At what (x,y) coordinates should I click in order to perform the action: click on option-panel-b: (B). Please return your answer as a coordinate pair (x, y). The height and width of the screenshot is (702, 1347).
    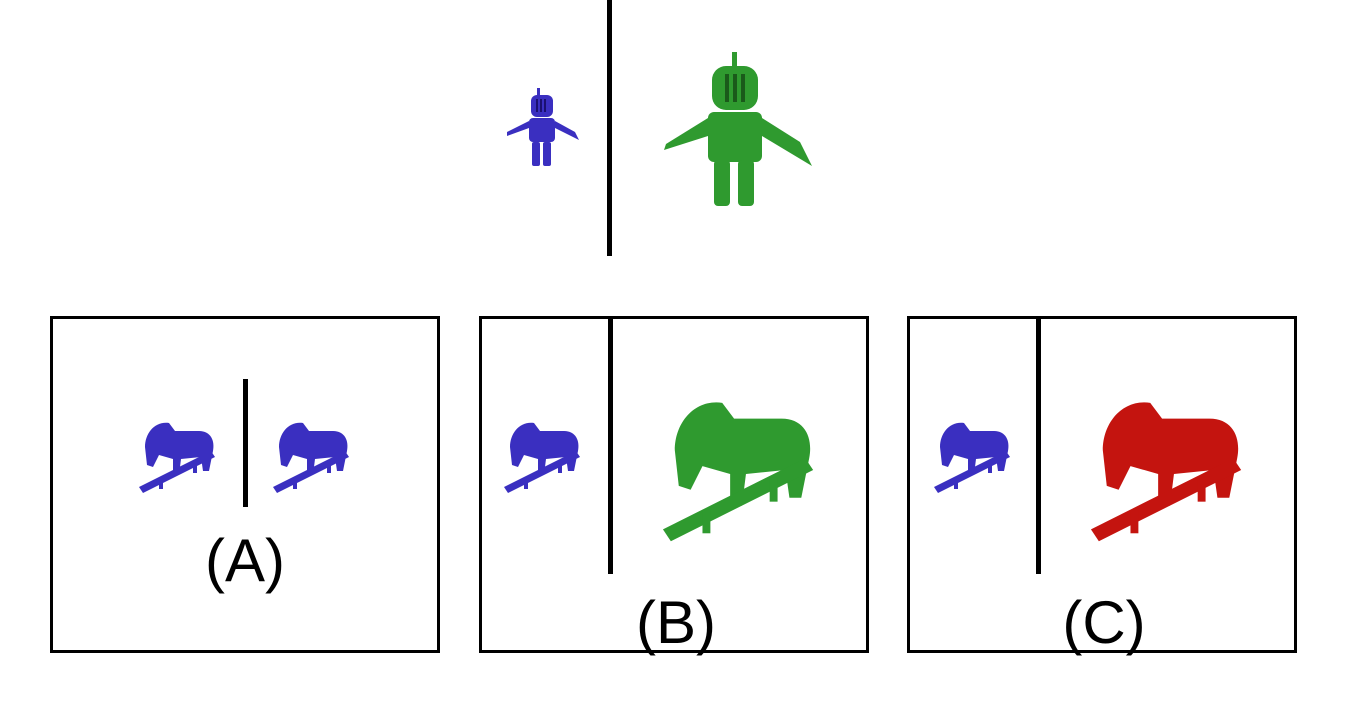
    Looking at the image, I should click on (674, 484).